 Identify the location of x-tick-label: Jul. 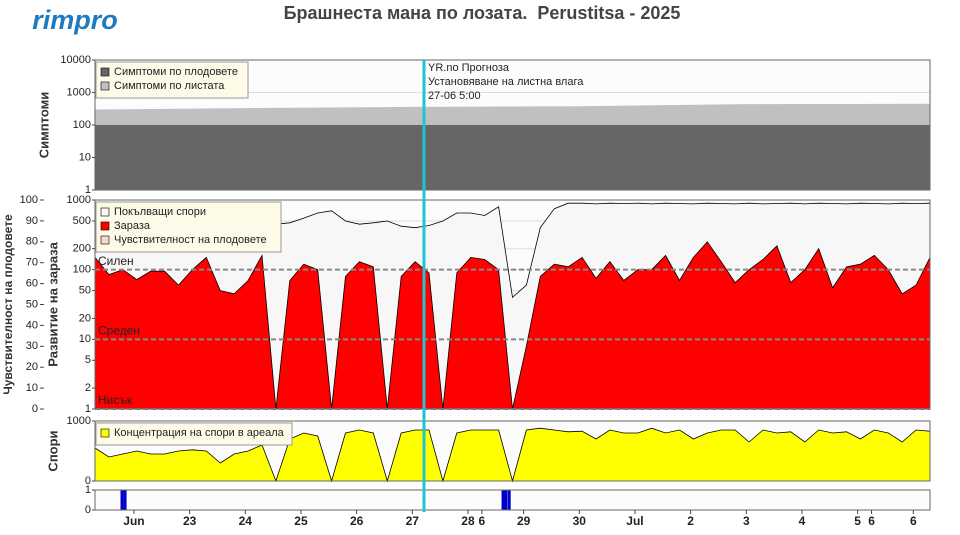
(634, 521).